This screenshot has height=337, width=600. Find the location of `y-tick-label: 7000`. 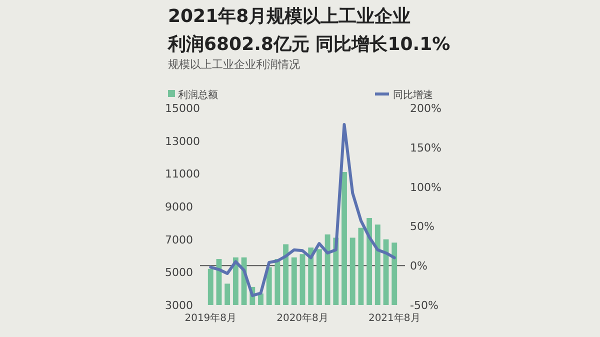

y-tick-label: 7000 is located at coordinates (179, 239).